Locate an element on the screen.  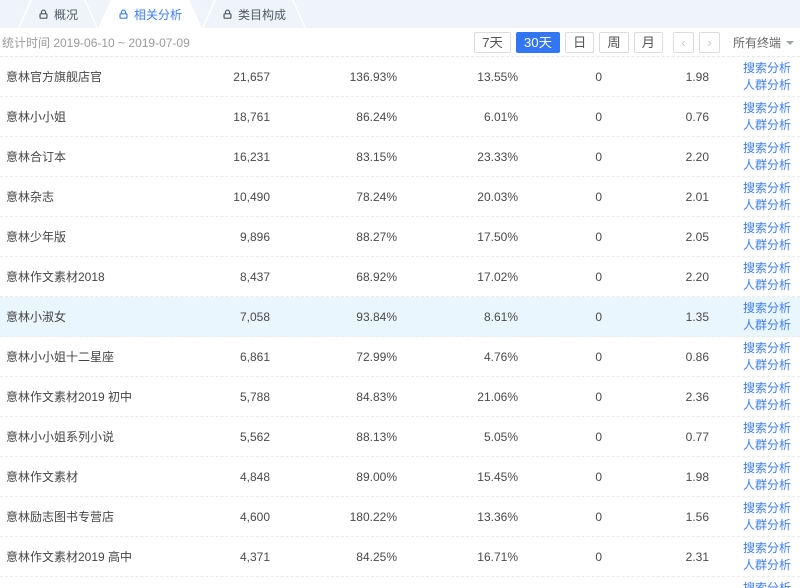
table-row: 搜索分析 人群分析 is located at coordinates (400, 582).